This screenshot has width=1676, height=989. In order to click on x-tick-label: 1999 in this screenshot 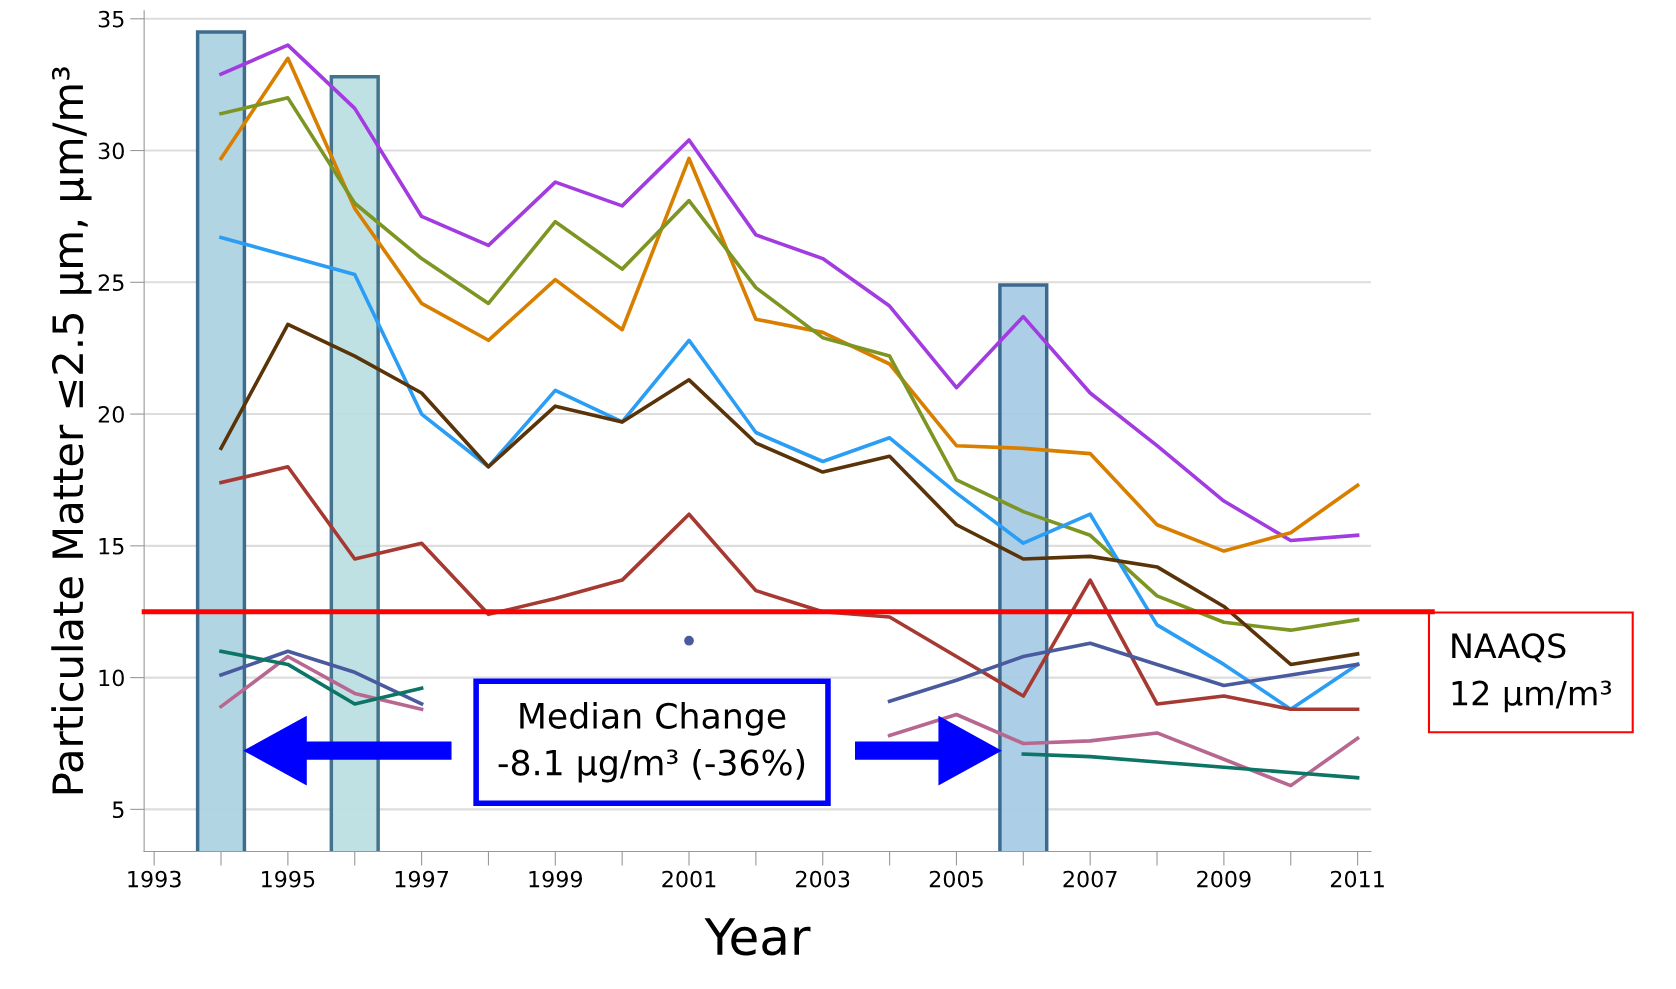, I will do `click(556, 879)`.